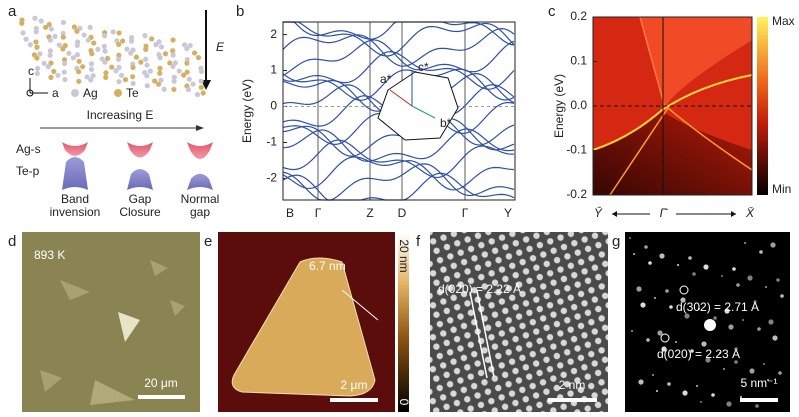 The image size is (799, 417). Describe the element at coordinates (90, 93) in the screenshot. I see `legend-entry: Ag` at that location.